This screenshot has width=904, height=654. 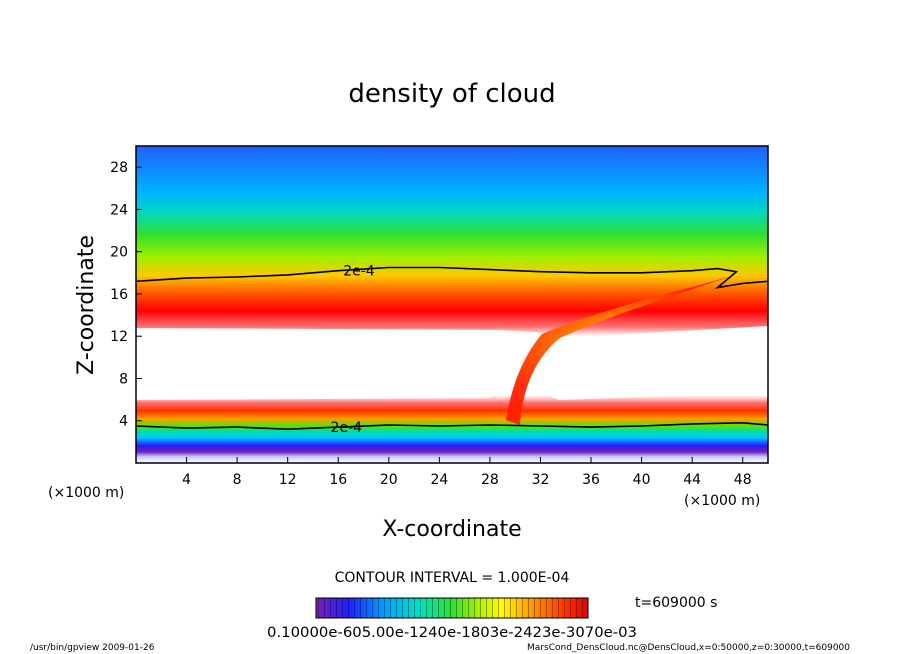 What do you see at coordinates (119, 295) in the screenshot?
I see `y-tick-label: 16` at bounding box center [119, 295].